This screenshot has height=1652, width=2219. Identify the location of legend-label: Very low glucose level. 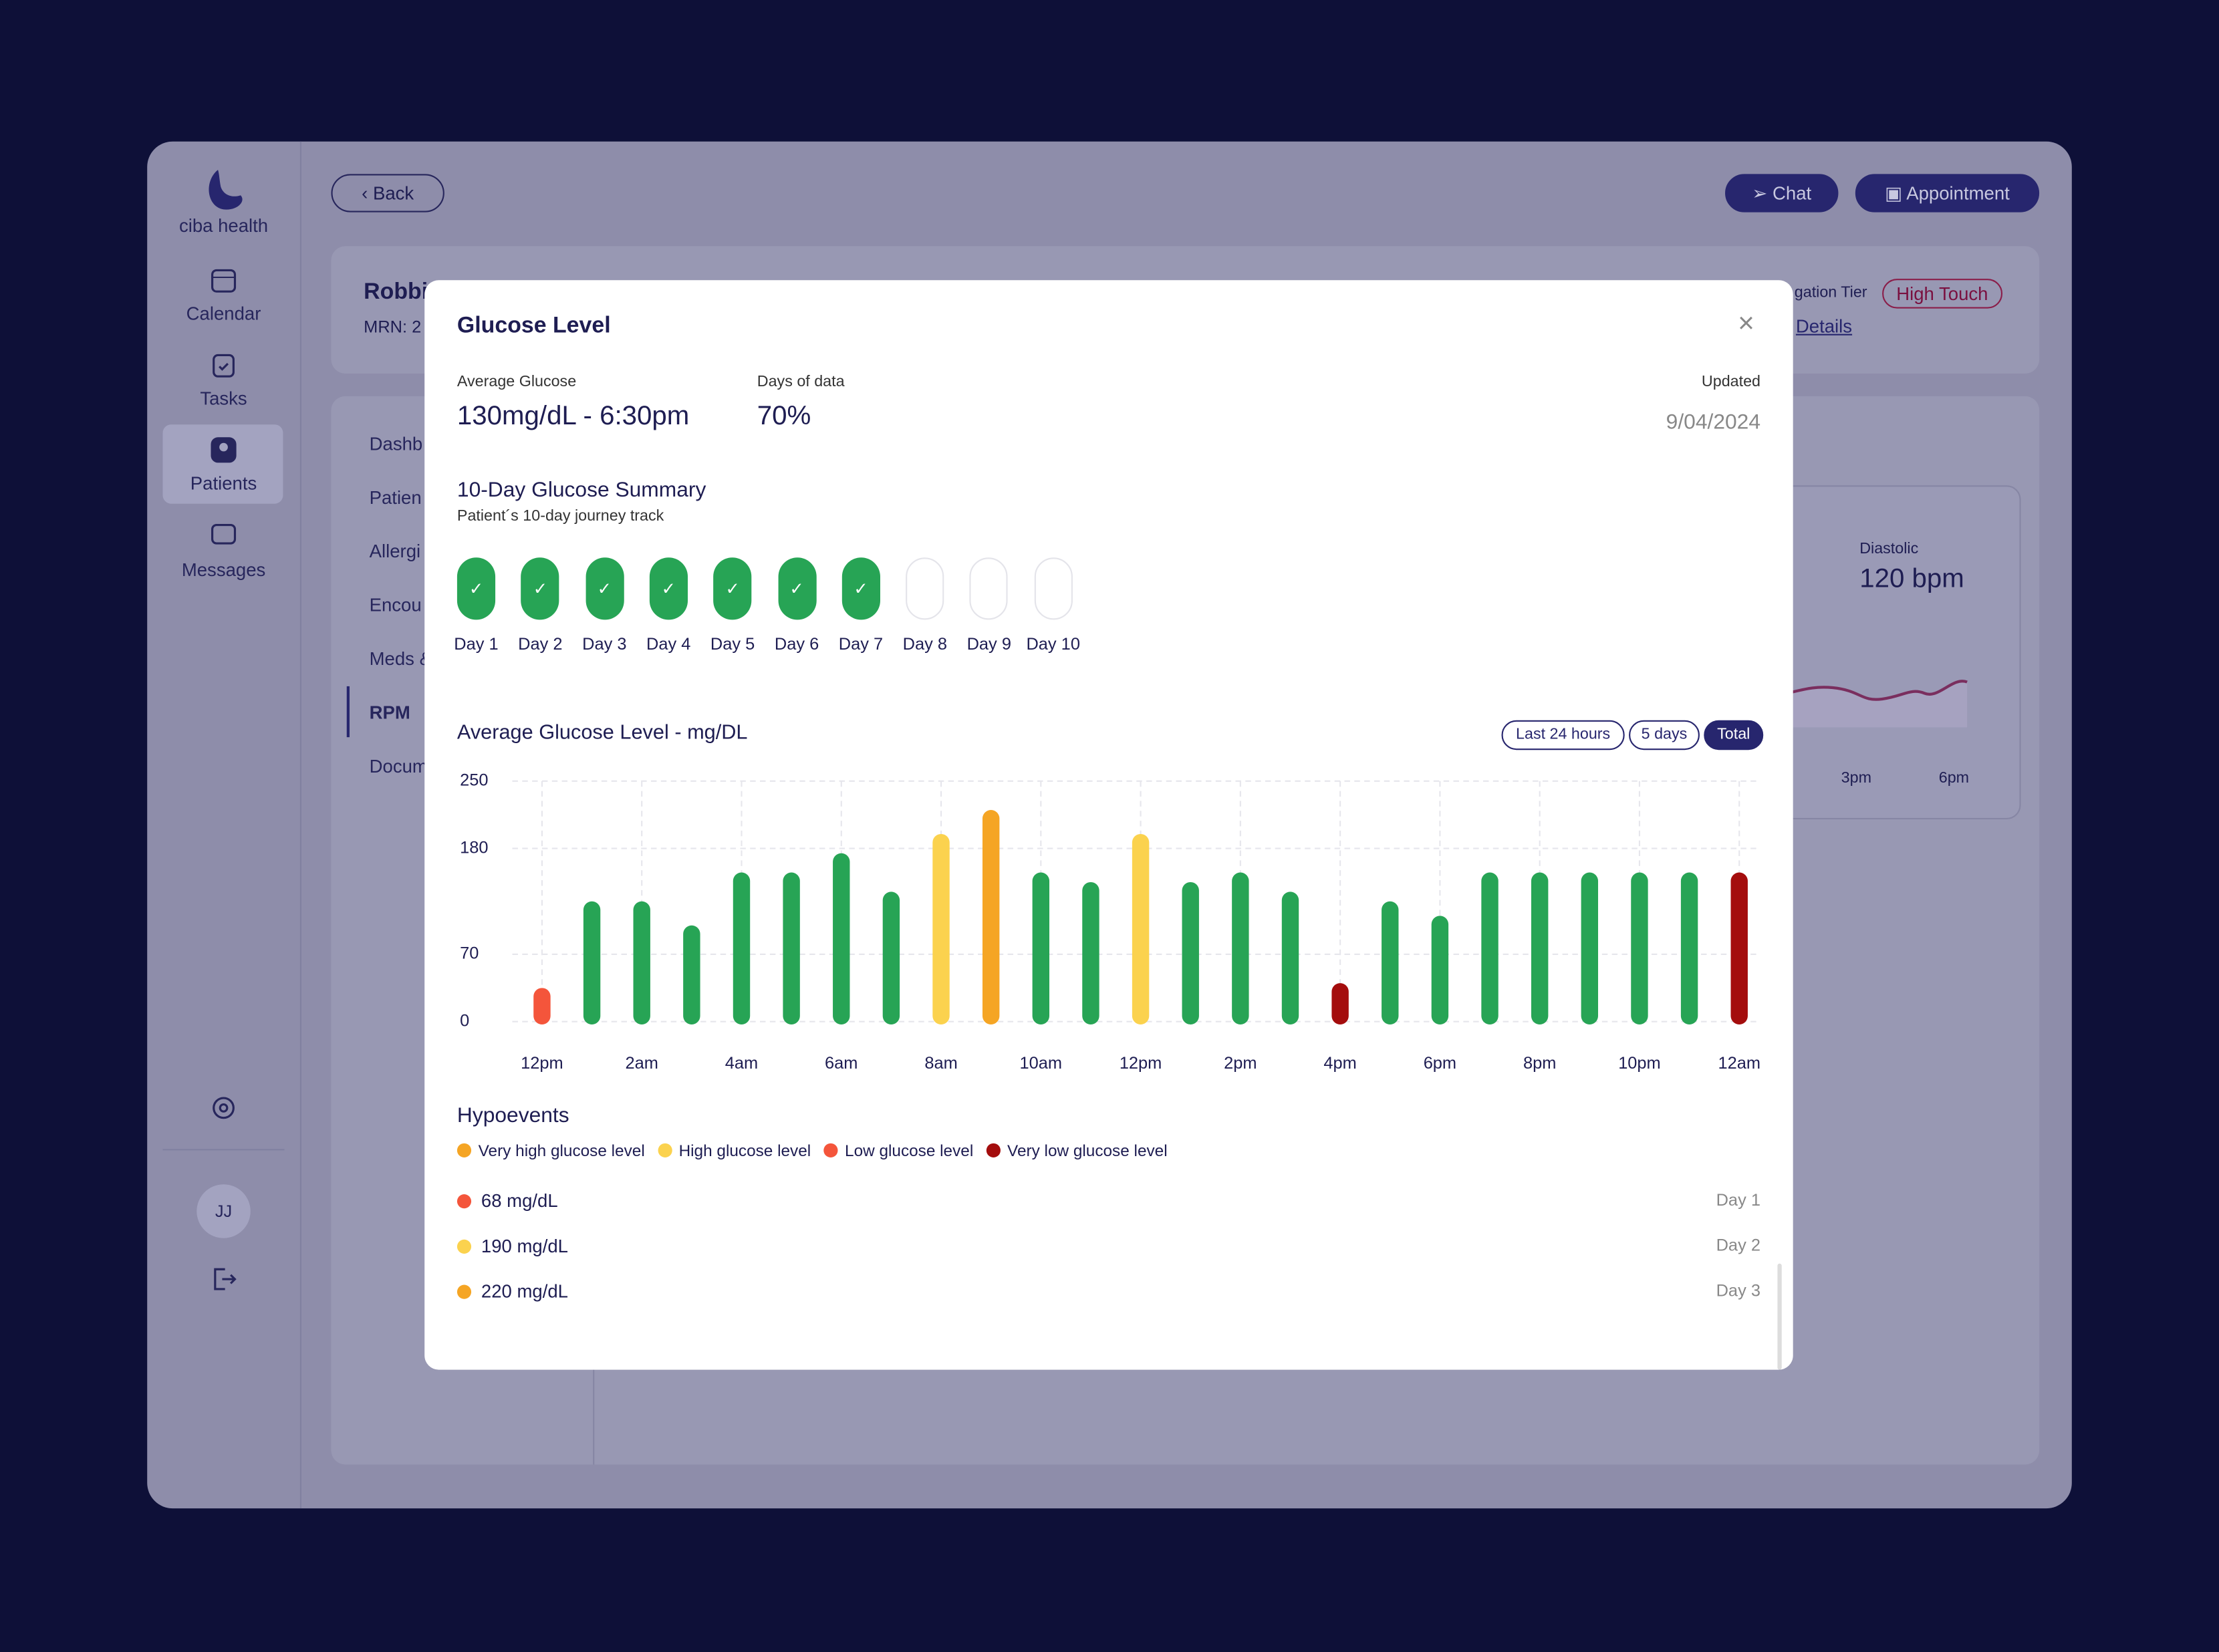
(1087, 1152).